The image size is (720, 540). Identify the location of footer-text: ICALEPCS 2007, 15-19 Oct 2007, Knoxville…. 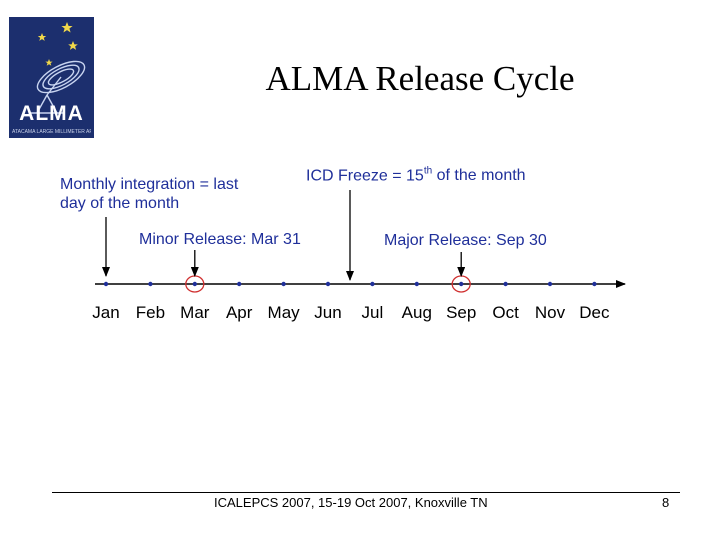
(351, 502).